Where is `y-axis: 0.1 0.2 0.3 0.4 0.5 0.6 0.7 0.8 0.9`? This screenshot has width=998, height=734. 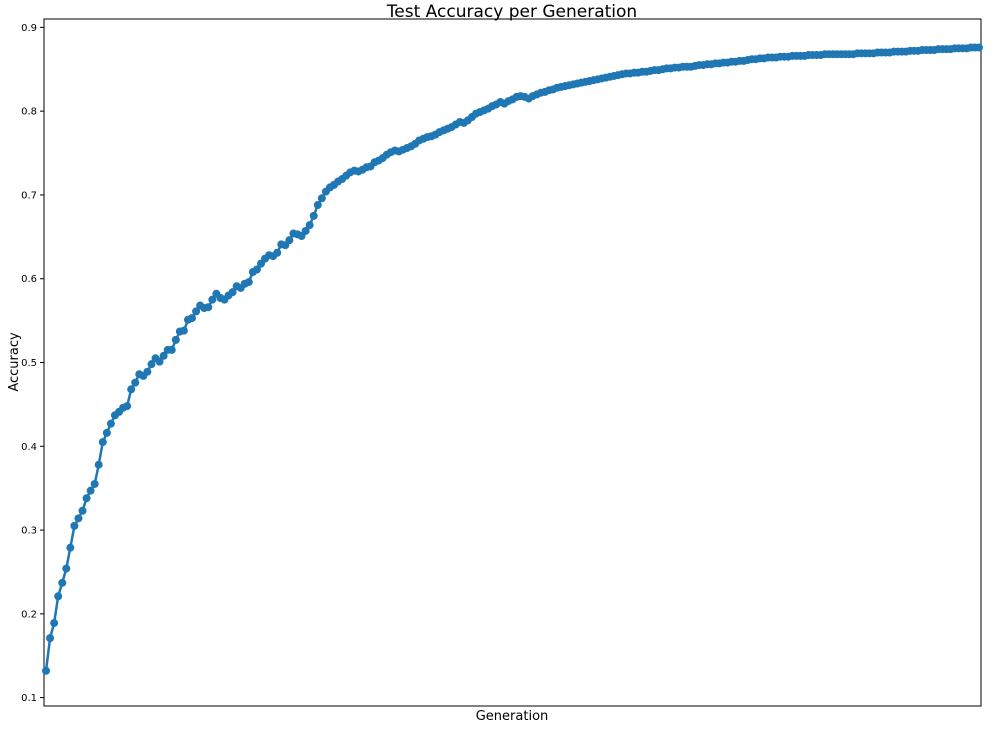 y-axis: 0.1 0.2 0.3 0.4 0.5 0.6 0.7 0.8 0.9 is located at coordinates (32, 363).